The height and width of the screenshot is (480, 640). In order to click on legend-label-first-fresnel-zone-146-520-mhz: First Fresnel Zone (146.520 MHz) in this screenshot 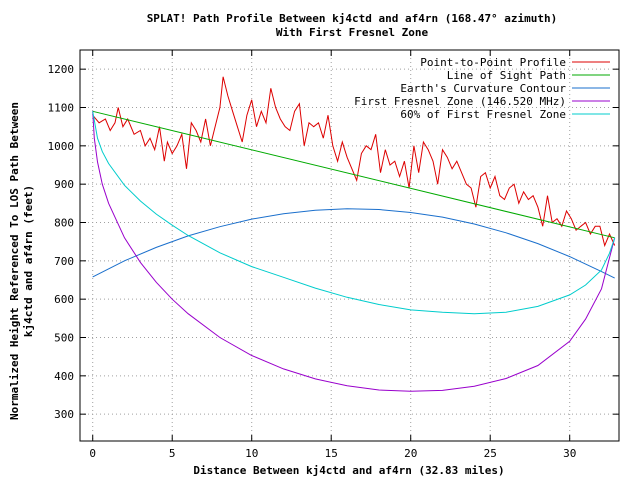, I will do `click(460, 101)`.